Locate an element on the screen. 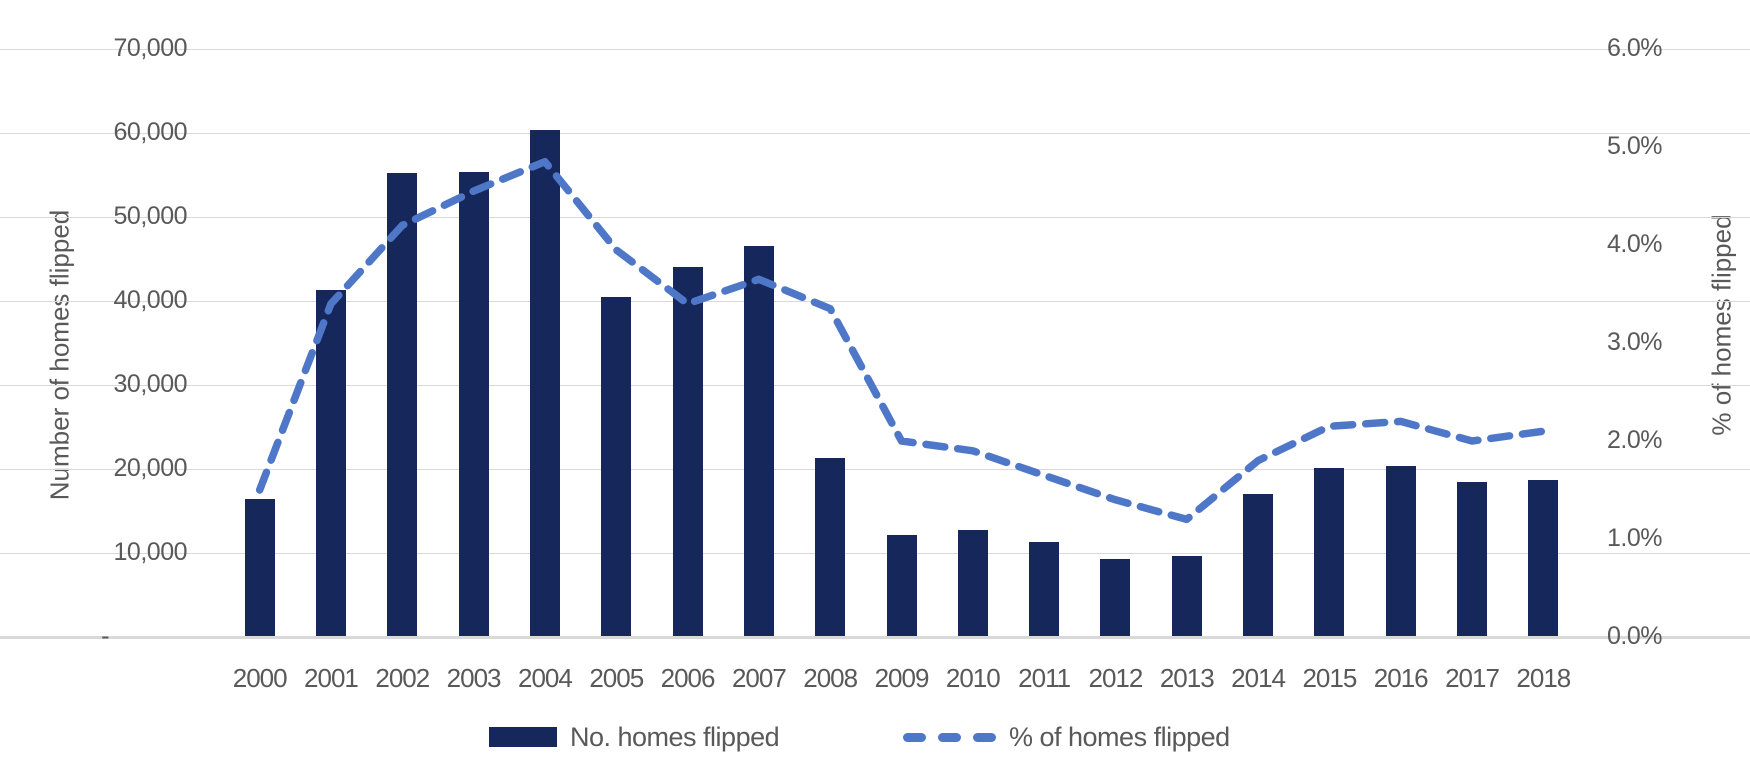  left-axis-tick-label: 20,000 is located at coordinates (150, 468).